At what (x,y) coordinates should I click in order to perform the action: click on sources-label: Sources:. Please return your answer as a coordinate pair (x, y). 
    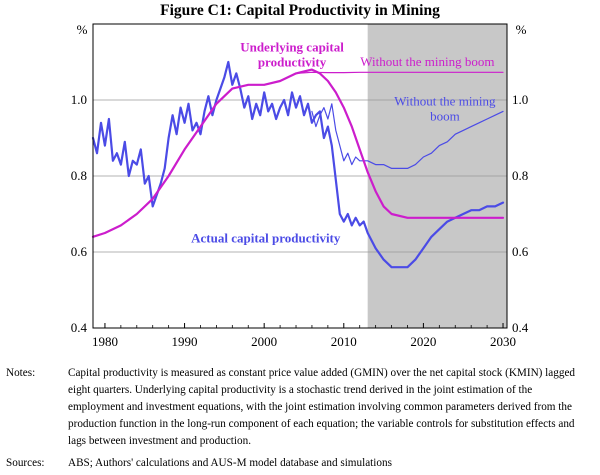
    Looking at the image, I should click on (25, 463).